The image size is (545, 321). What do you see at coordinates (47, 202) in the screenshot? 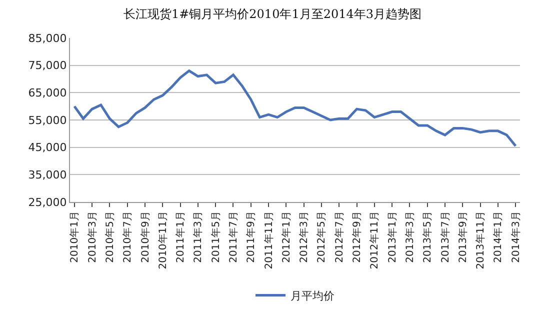
I see `y-tick-label: 25,000` at bounding box center [47, 202].